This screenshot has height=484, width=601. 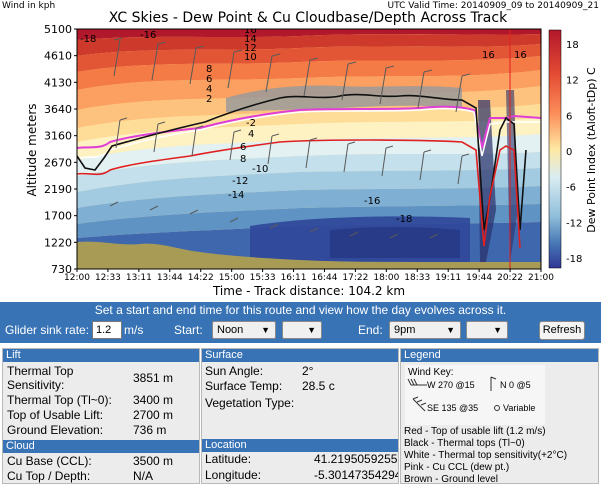 I want to click on cloud-base-value: 3500 m, so click(x=153, y=461).